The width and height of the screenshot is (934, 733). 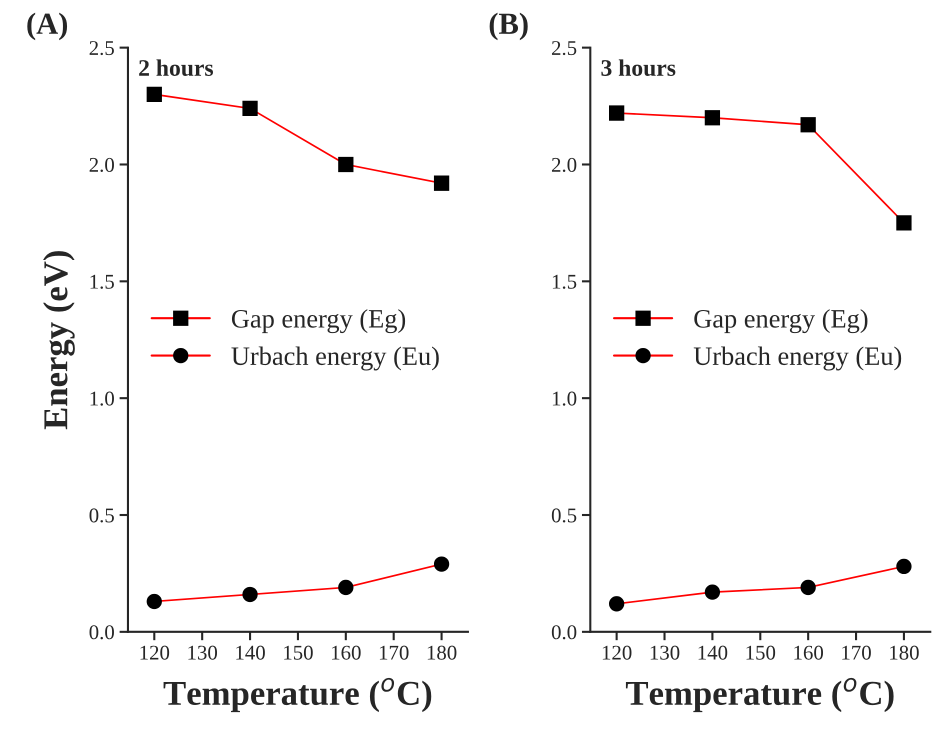 What do you see at coordinates (176, 67) in the screenshot?
I see `chart-title: 2 hours` at bounding box center [176, 67].